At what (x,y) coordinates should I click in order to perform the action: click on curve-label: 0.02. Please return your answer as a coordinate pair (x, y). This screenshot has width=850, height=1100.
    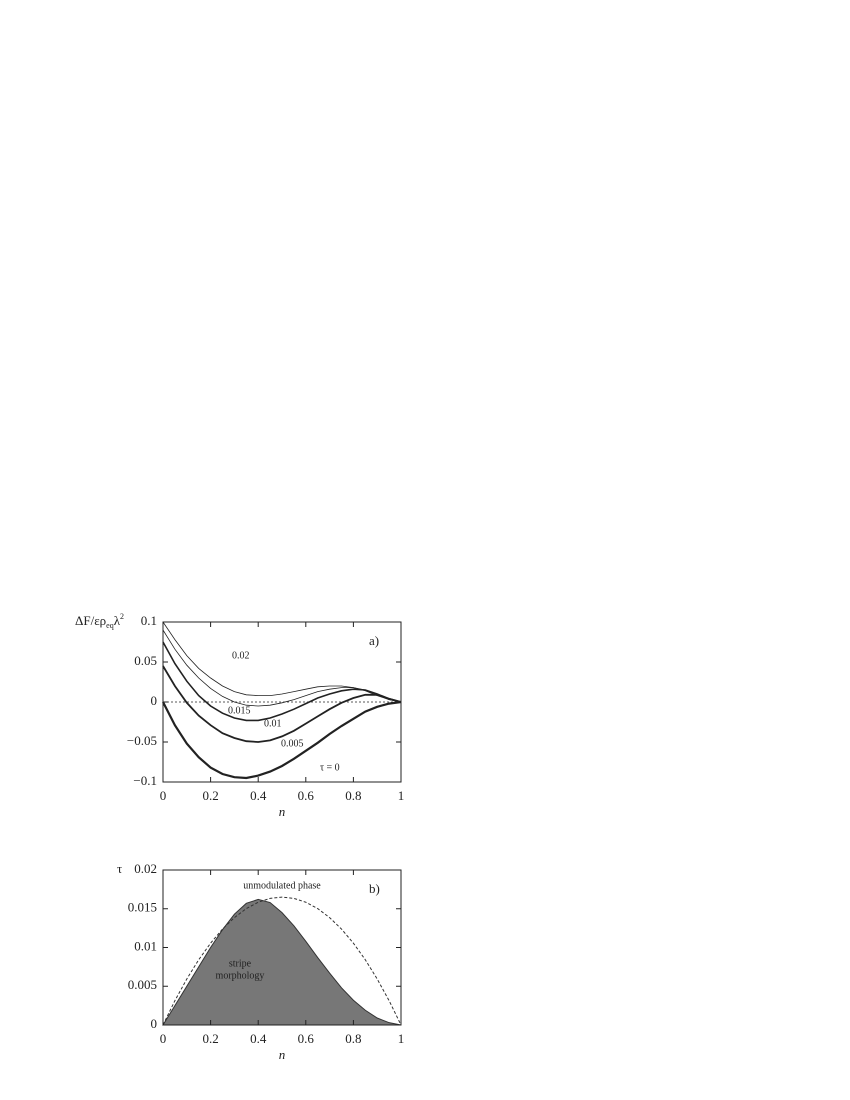
    Looking at the image, I should click on (241, 655).